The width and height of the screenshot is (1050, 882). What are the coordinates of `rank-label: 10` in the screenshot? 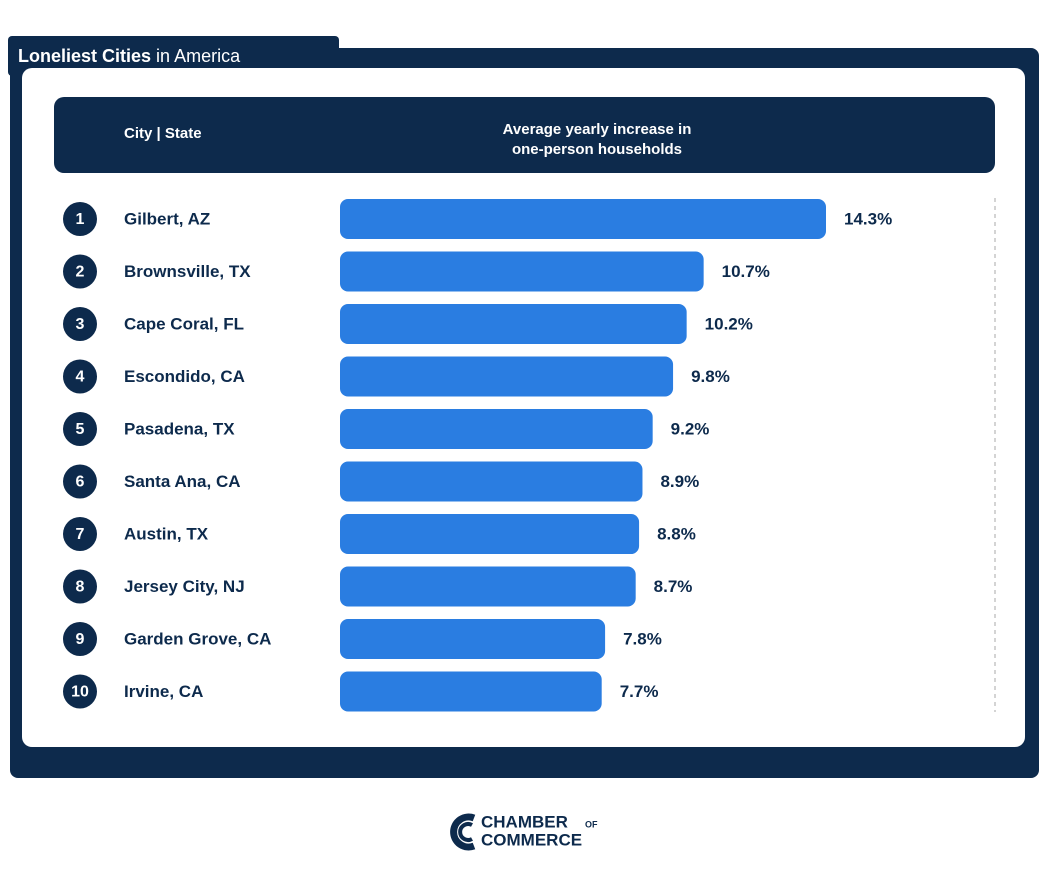 It's located at (80, 692).